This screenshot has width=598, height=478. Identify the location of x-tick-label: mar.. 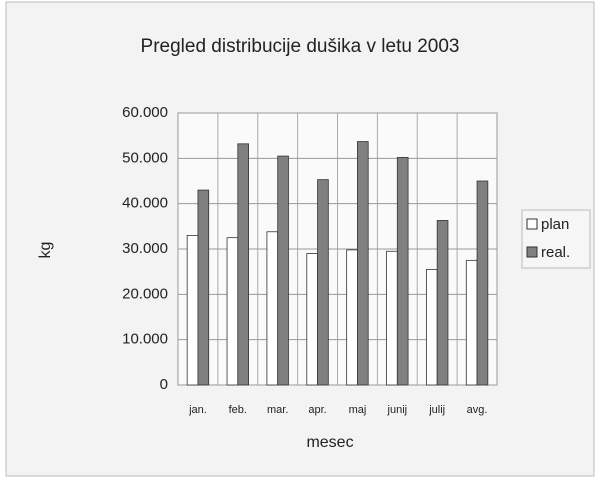
(277, 410).